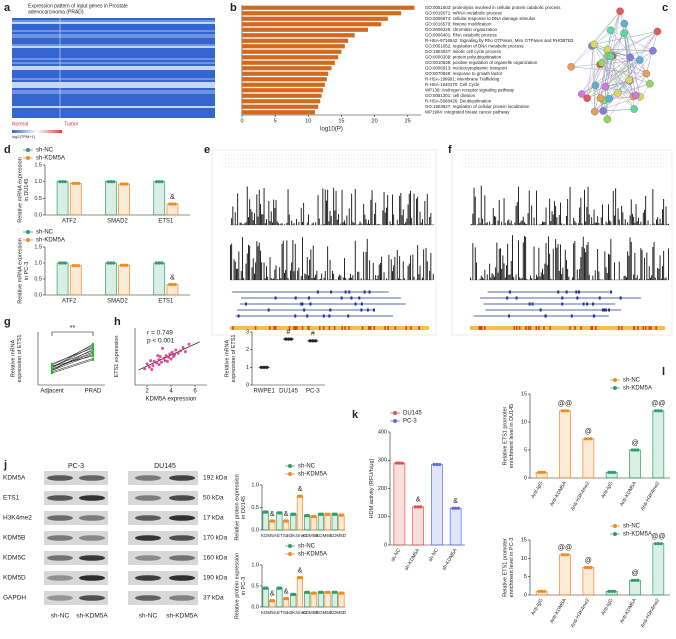 The image size is (676, 639). What do you see at coordinates (255, 607) in the screenshot?
I see `y-tick-label: 0.0` at bounding box center [255, 607].